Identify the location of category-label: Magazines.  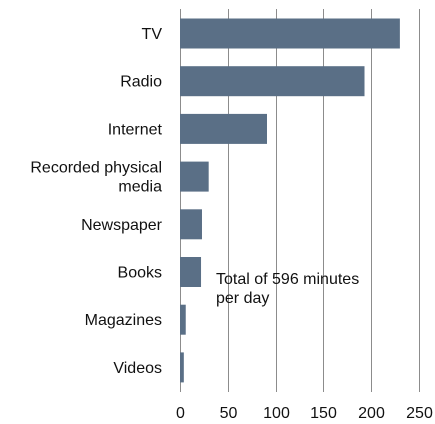
(123, 320).